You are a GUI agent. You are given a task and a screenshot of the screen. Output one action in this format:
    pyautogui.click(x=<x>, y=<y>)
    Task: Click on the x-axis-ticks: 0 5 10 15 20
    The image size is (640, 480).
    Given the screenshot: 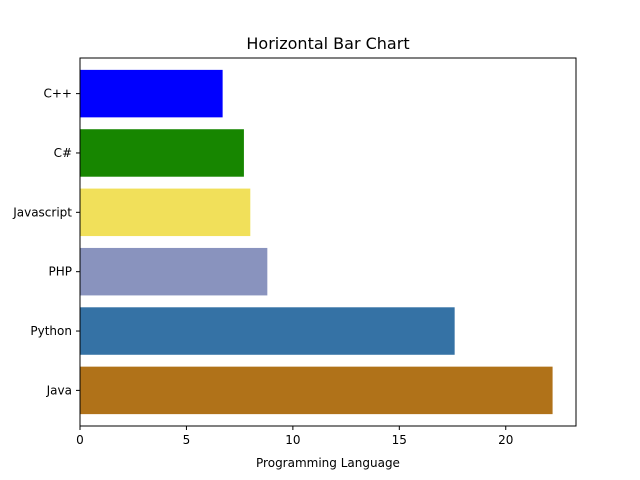 What is the action you would take?
    pyautogui.click(x=294, y=436)
    